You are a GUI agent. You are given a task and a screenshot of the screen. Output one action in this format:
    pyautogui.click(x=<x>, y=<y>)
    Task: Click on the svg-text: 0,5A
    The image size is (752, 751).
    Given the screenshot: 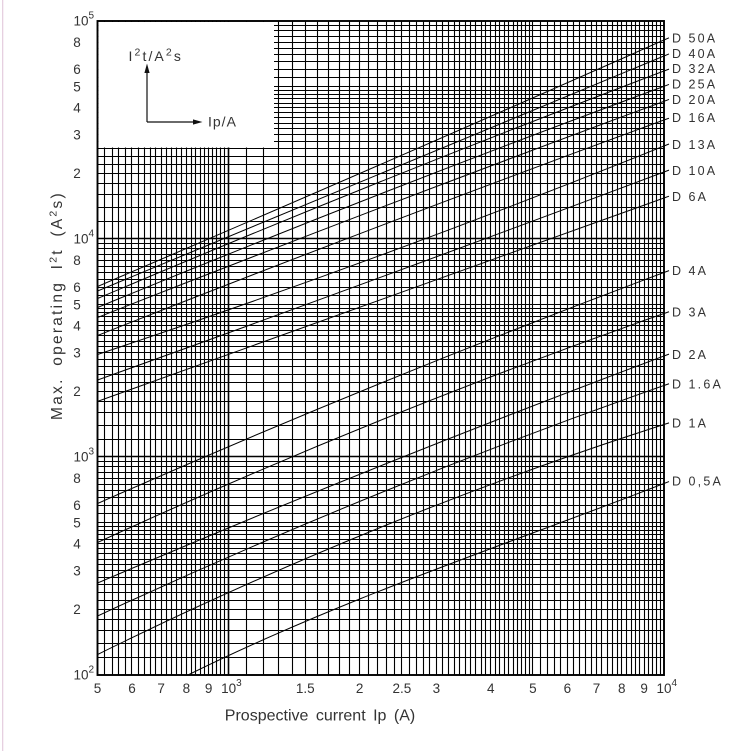 What is the action you would take?
    pyautogui.click(x=706, y=482)
    